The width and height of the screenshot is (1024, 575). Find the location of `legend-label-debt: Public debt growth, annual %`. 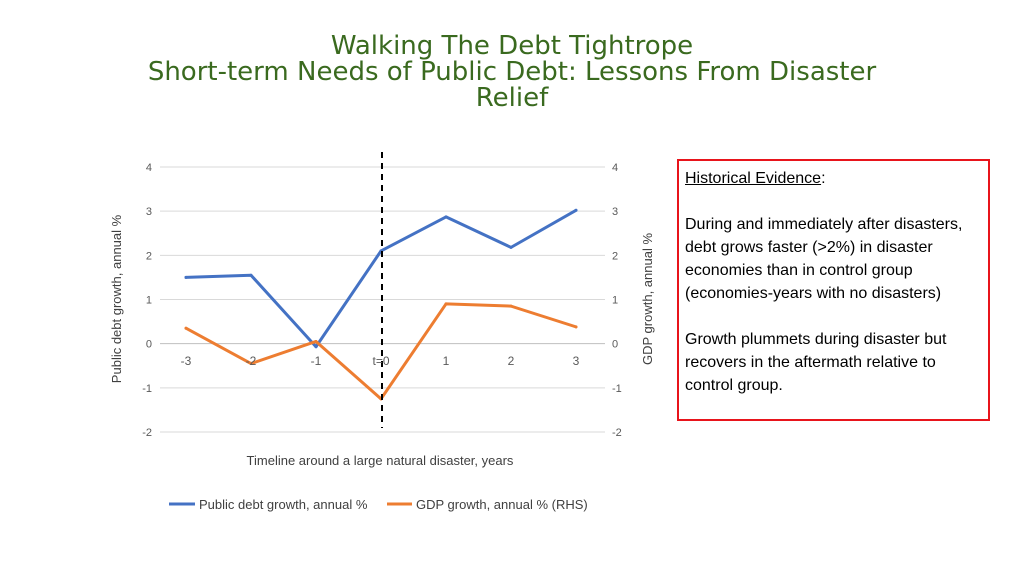

legend-label-debt: Public debt growth, annual % is located at coordinates (283, 504).